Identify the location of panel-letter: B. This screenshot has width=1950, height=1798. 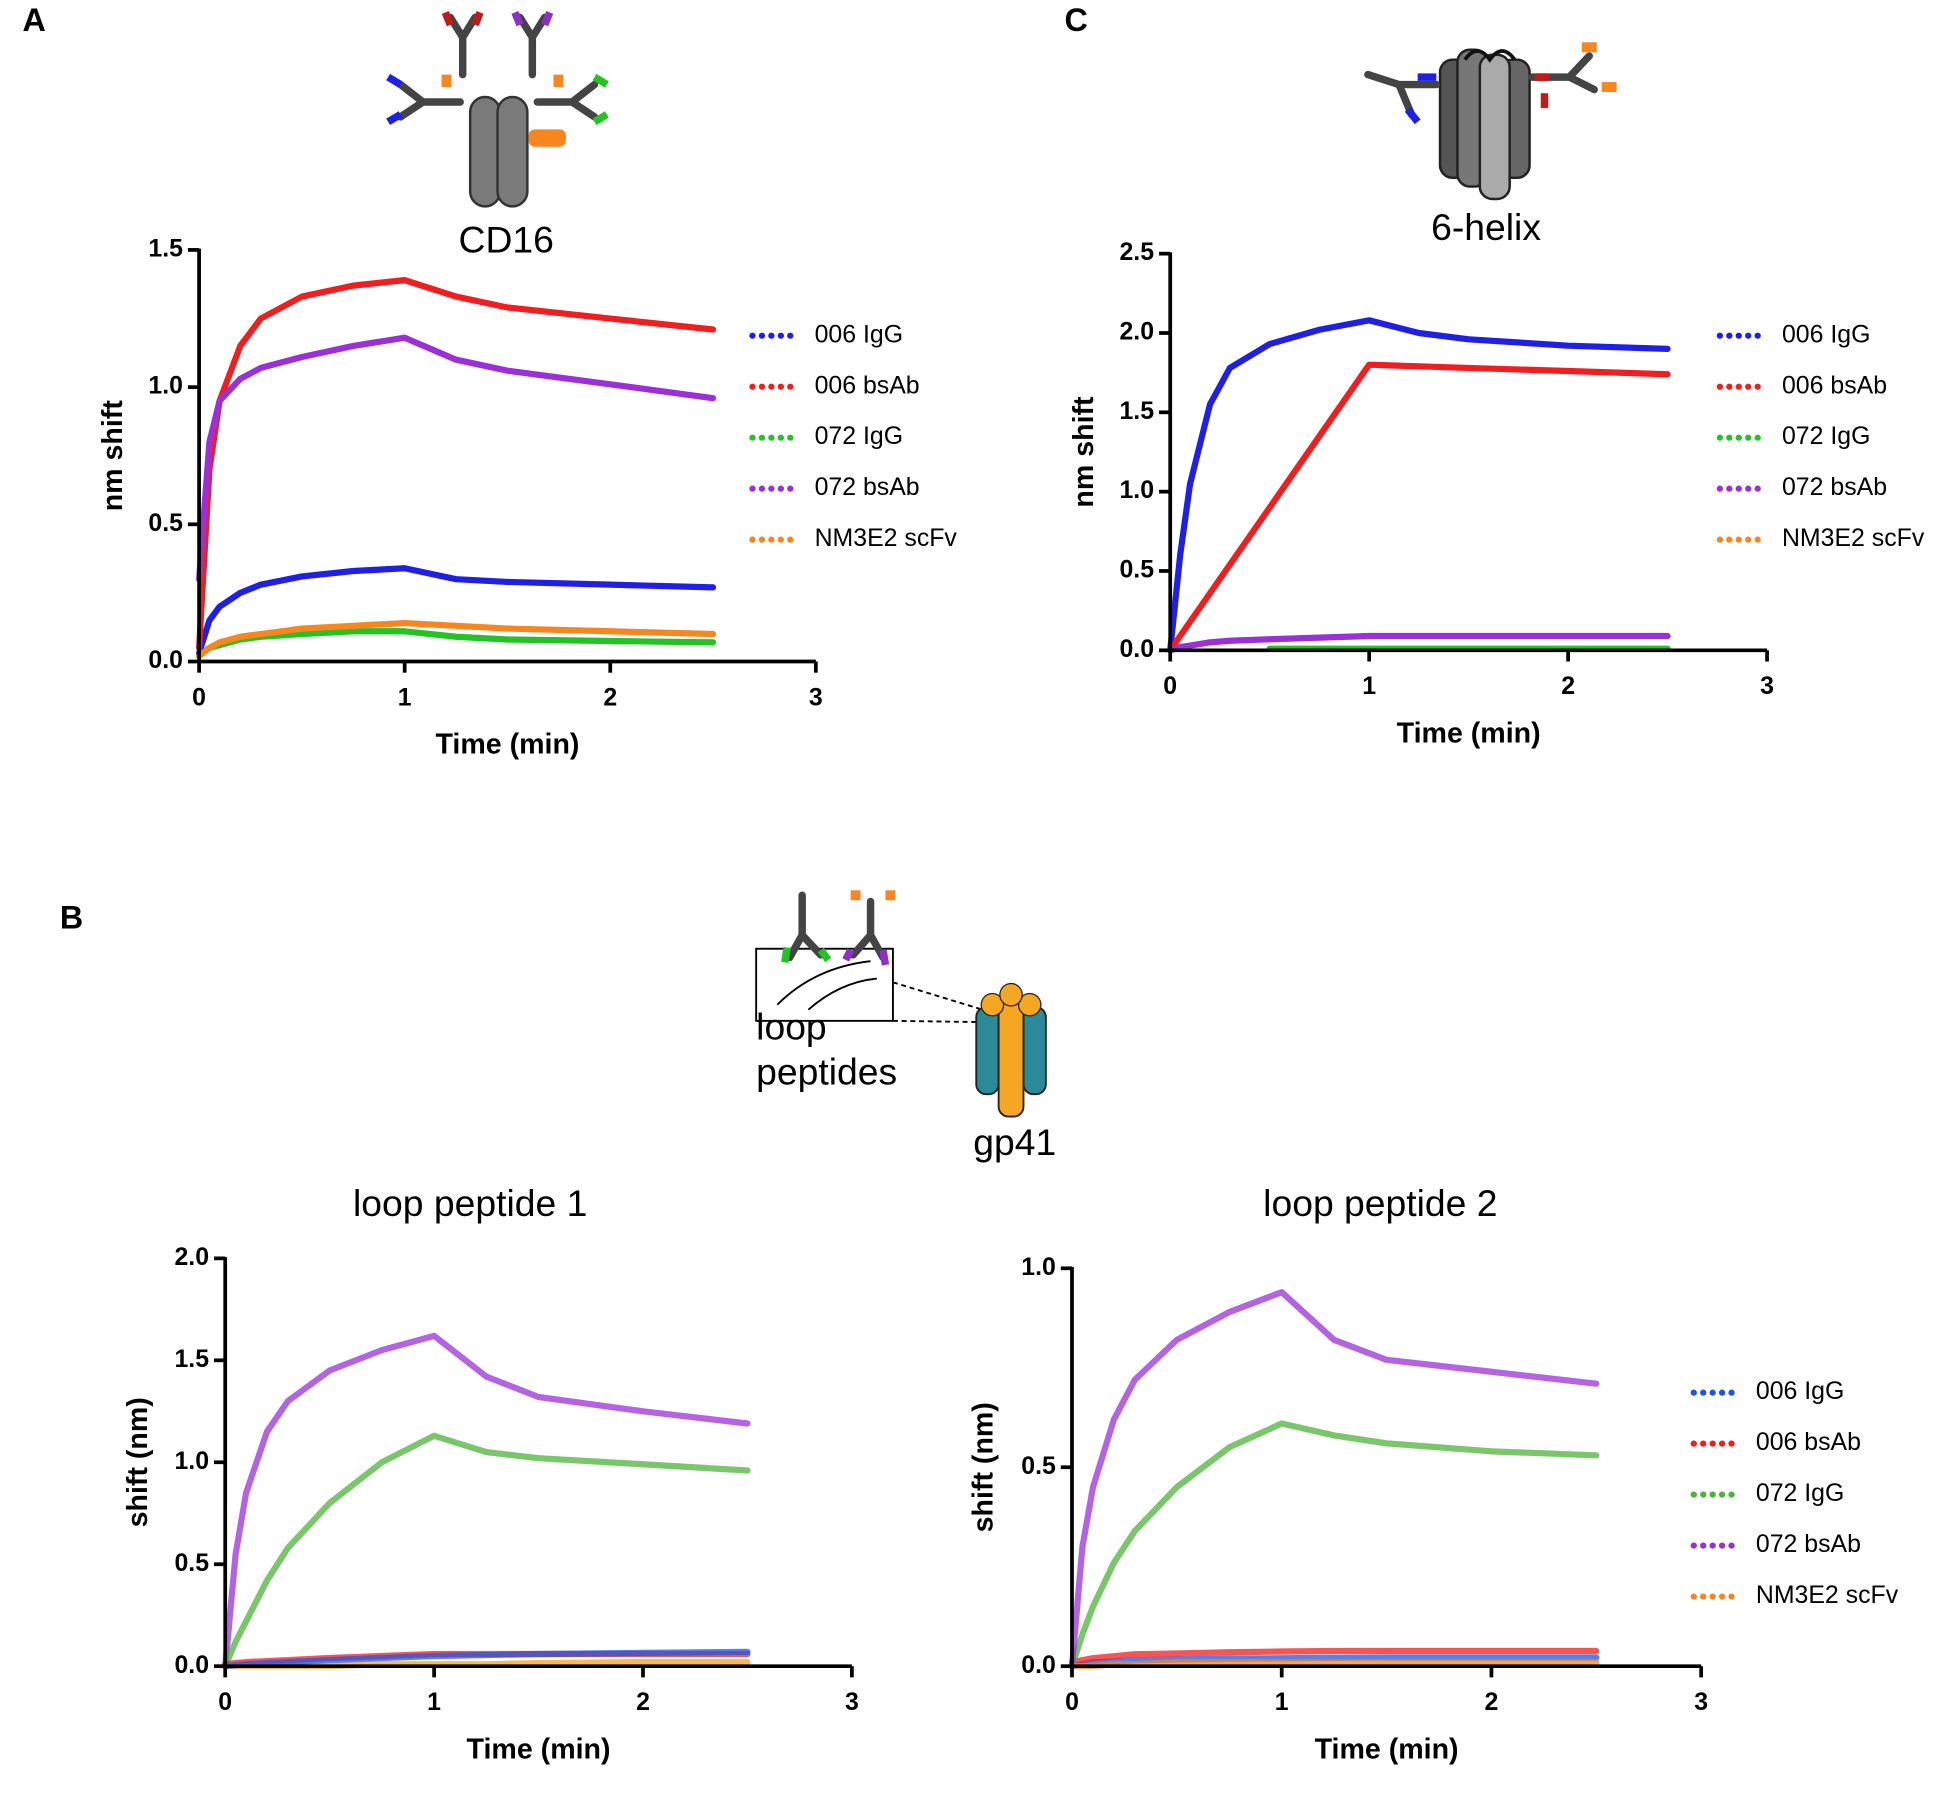
(71, 918).